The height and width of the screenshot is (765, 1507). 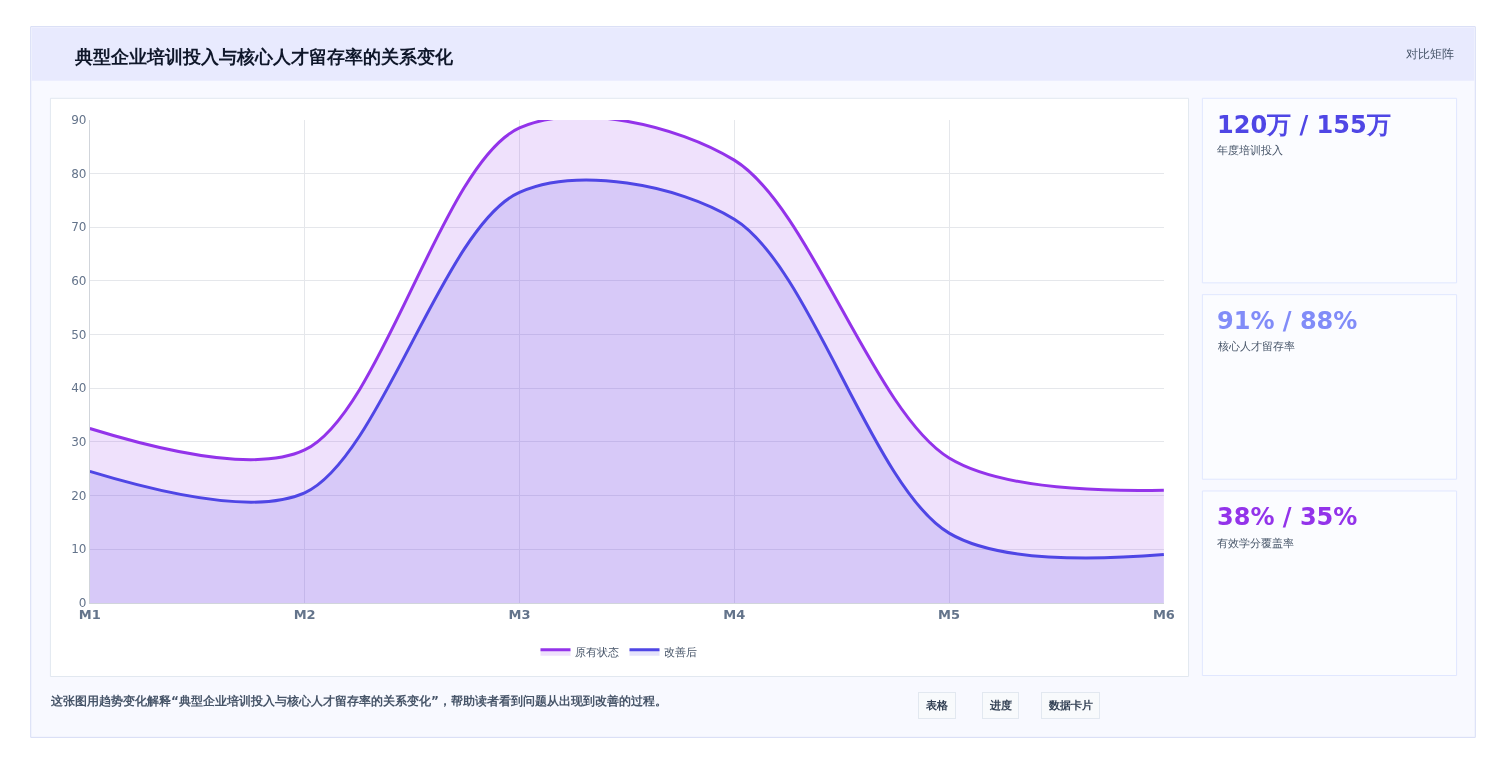 I want to click on y-tick-label: 40, so click(x=79, y=388).